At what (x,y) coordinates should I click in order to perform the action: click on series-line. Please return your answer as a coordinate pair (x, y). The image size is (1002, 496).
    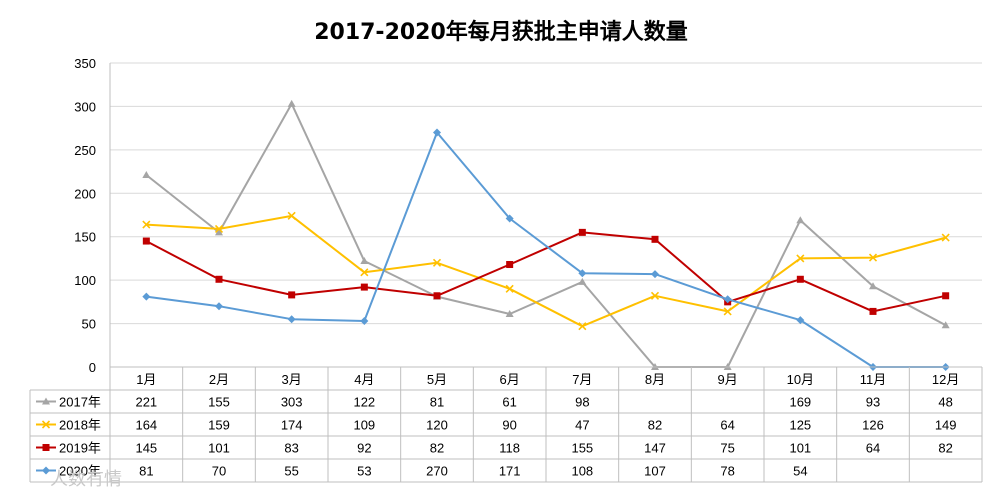
    Looking at the image, I should click on (545, 272).